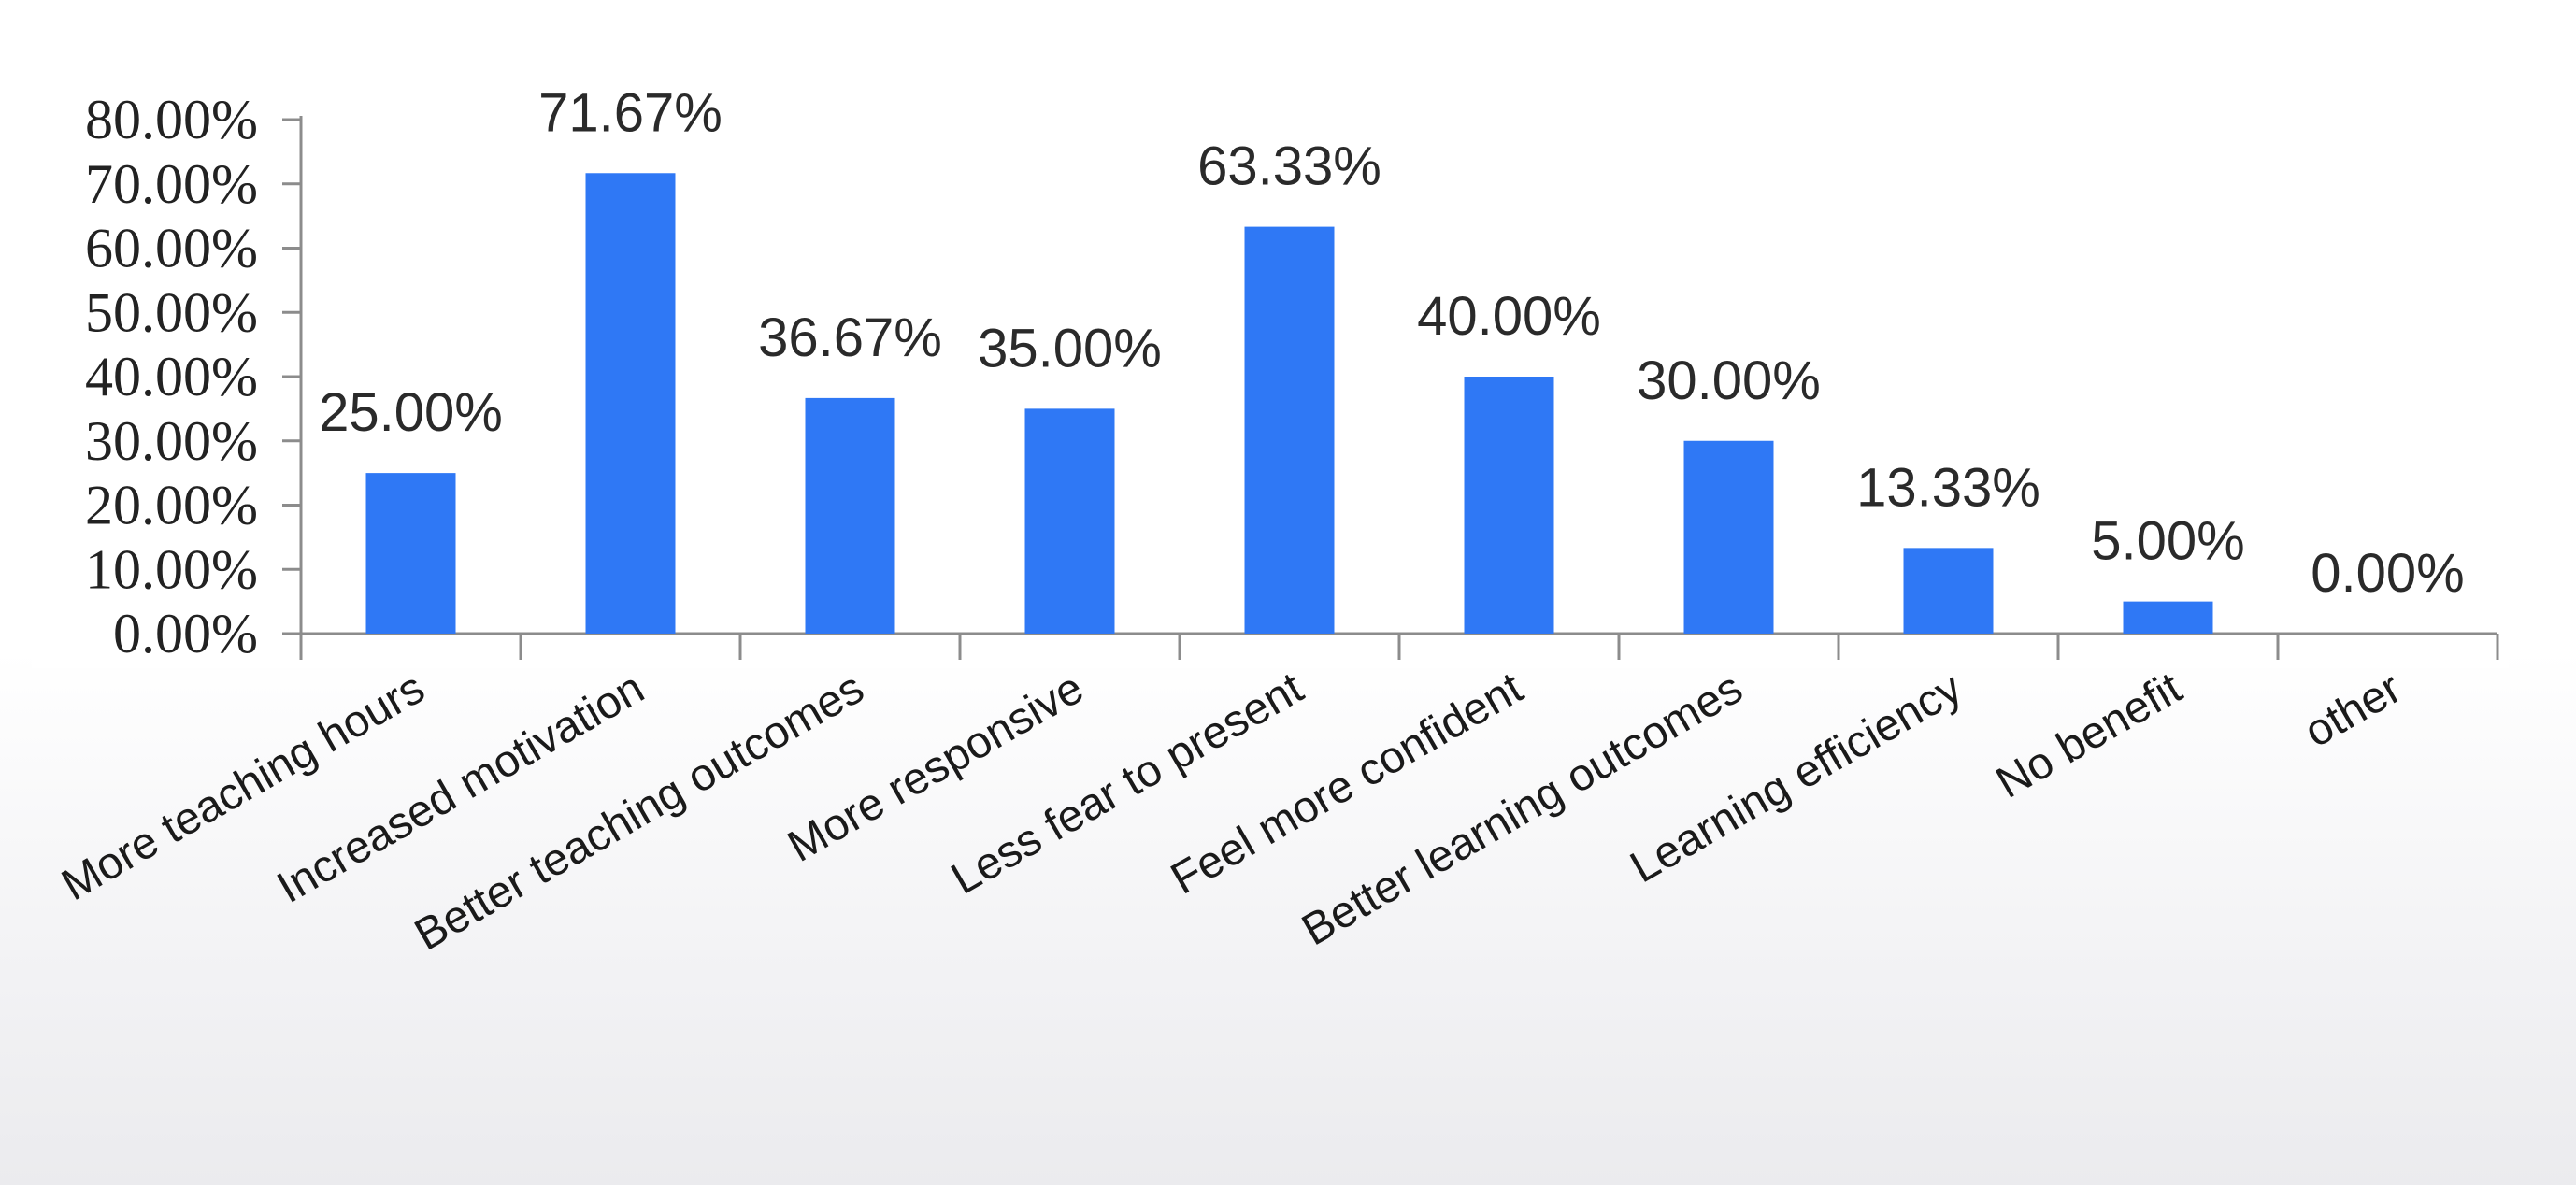 This screenshot has width=2576, height=1185. I want to click on data-label: 13.33%, so click(1948, 488).